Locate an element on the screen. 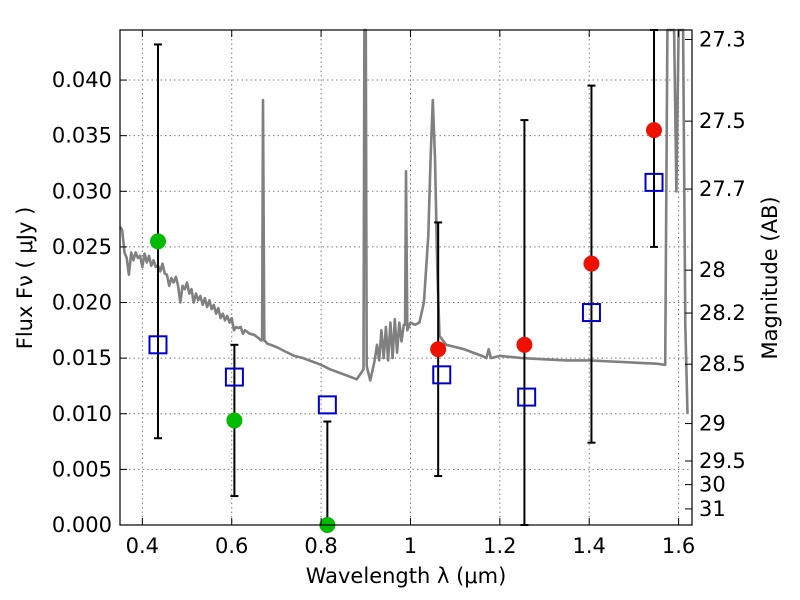 Image resolution: width=800 pixels, height=600 pixels. y-tick-label: 0.030 is located at coordinates (82, 191).